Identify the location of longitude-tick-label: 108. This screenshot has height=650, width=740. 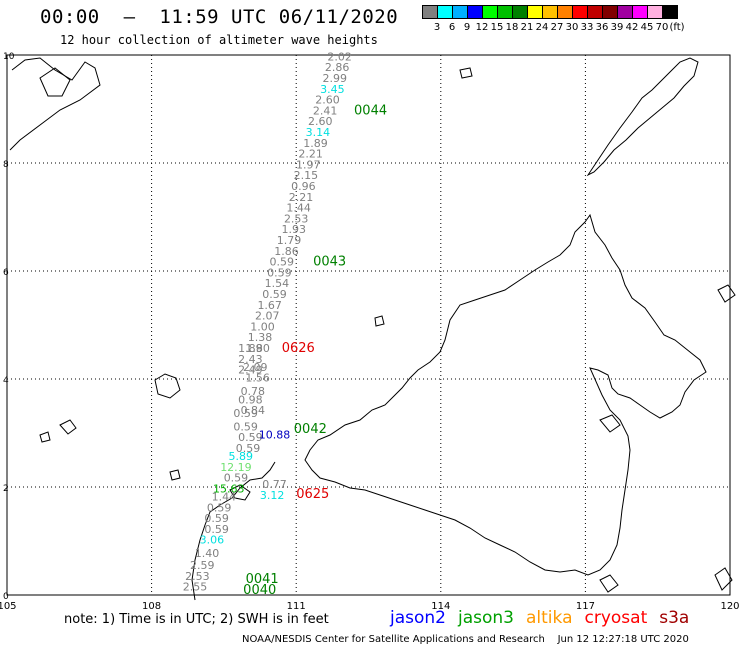
(151, 606).